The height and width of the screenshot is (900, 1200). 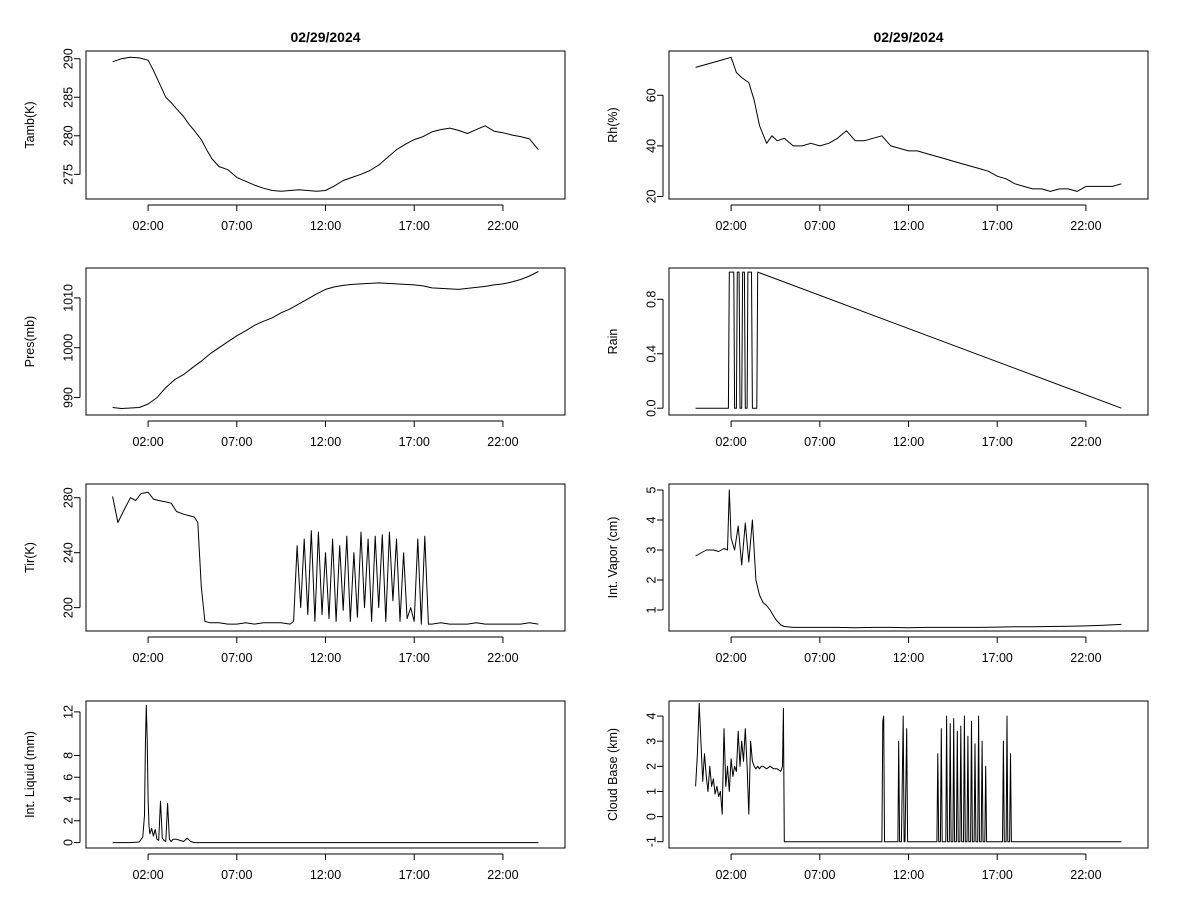 I want to click on cloud-base-series-line, so click(x=908, y=773).